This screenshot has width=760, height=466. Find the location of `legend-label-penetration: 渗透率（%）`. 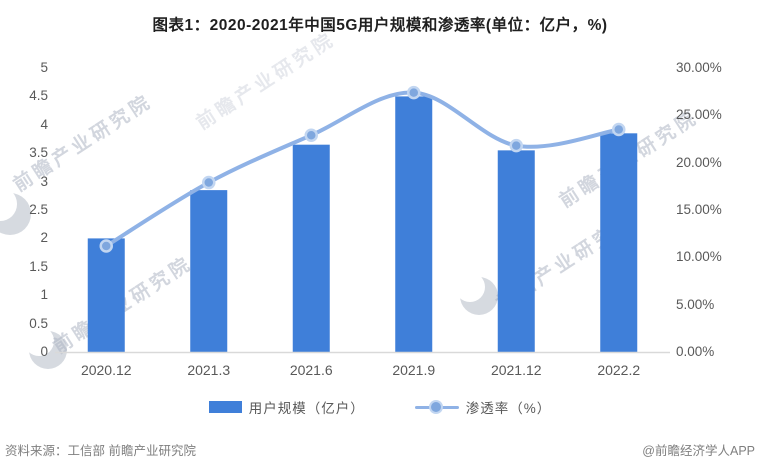

legend-label-penetration: 渗透率（%） is located at coordinates (508, 408).